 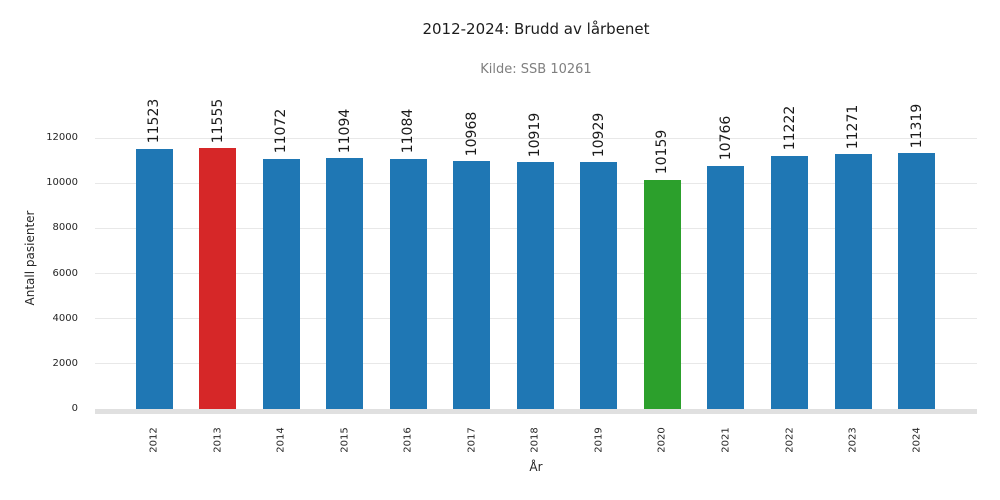 I want to click on x-tick-label: 2014, so click(x=281, y=439).